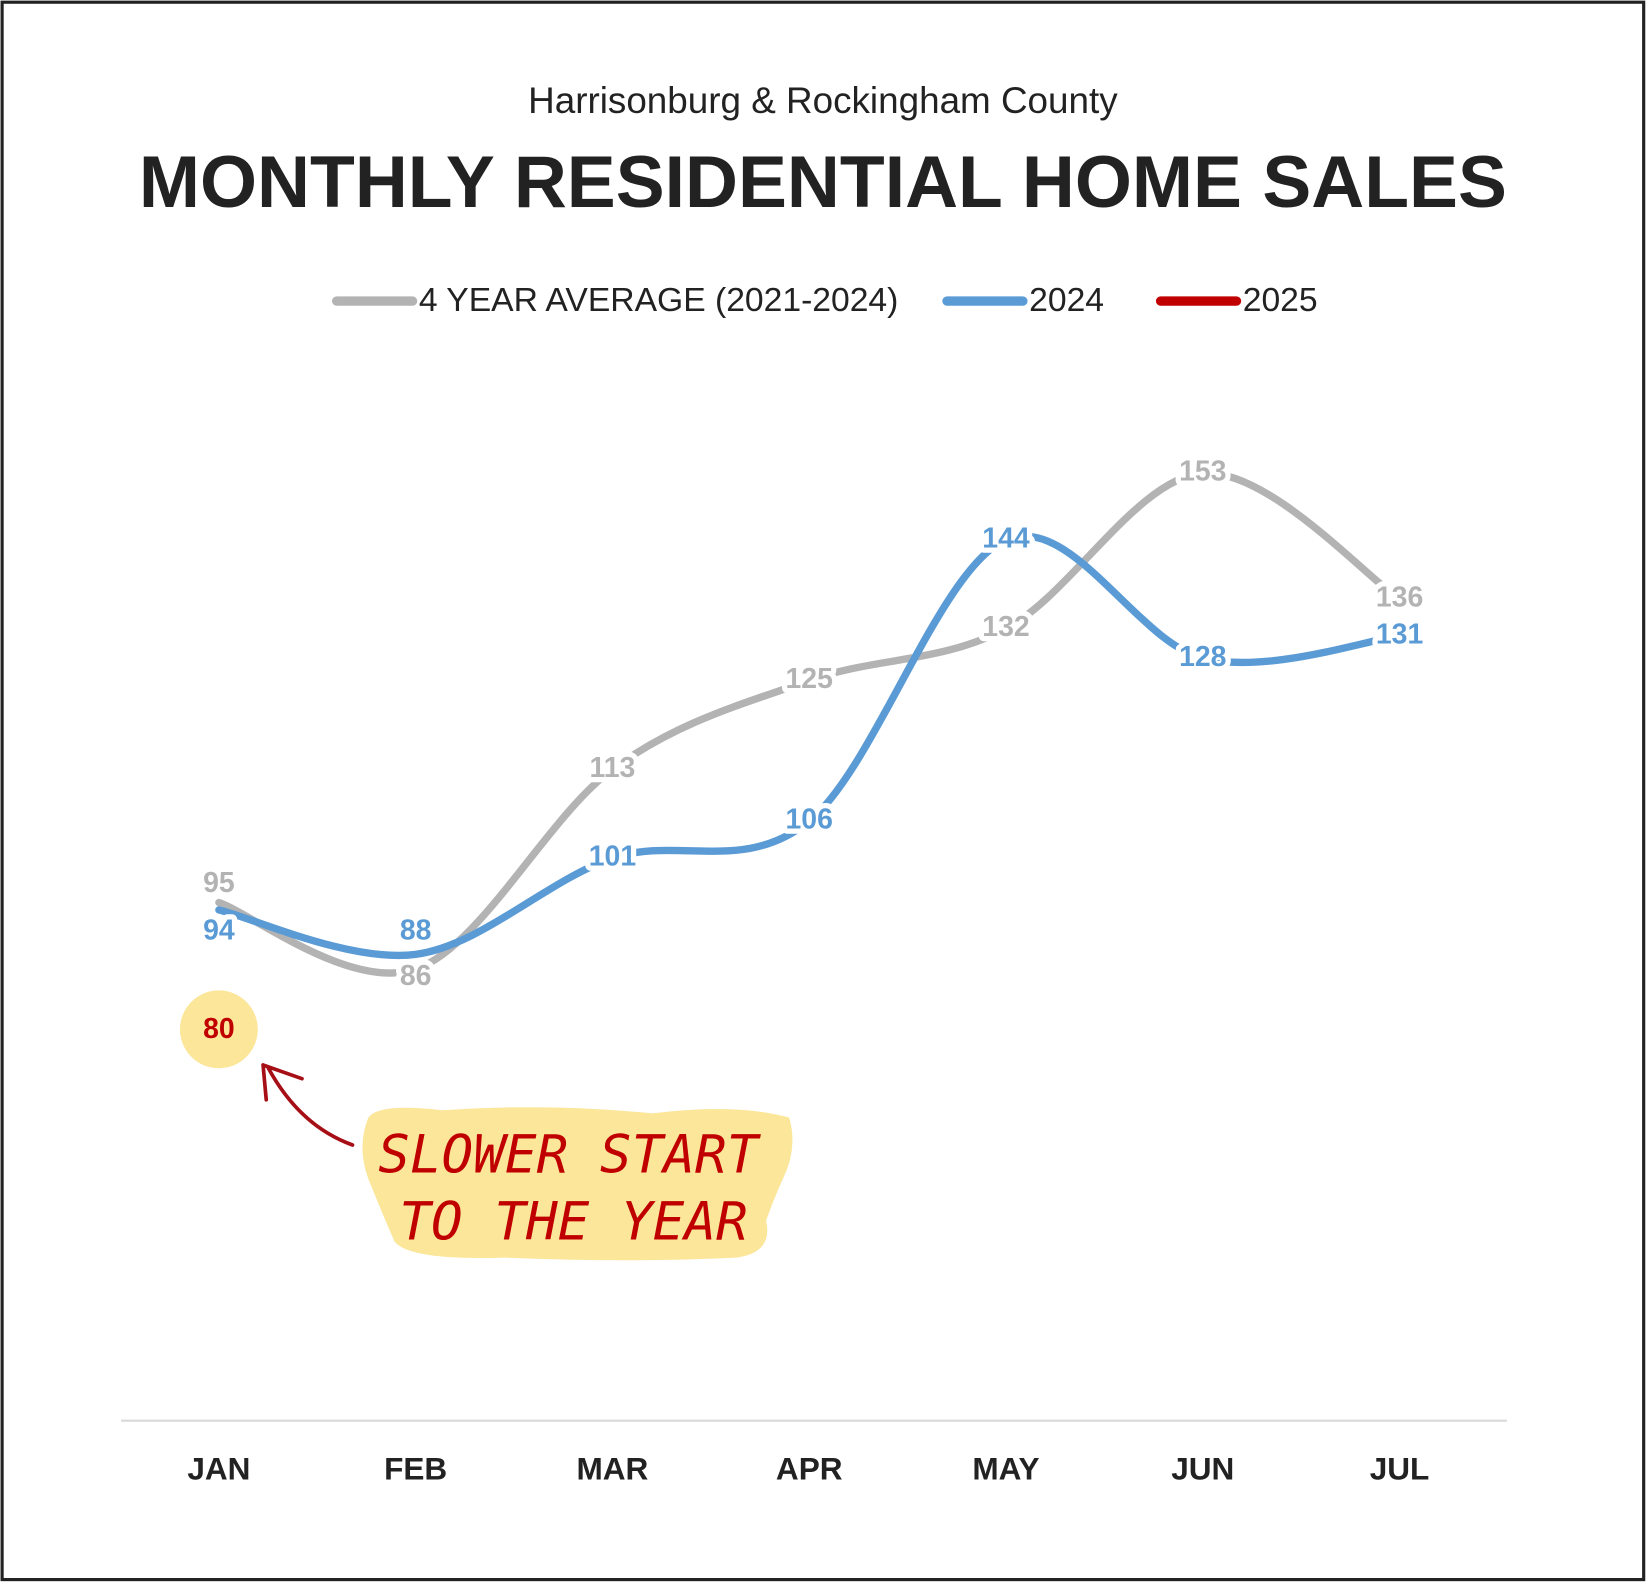 The width and height of the screenshot is (1650, 1586). I want to click on data-label: 125, so click(809, 679).